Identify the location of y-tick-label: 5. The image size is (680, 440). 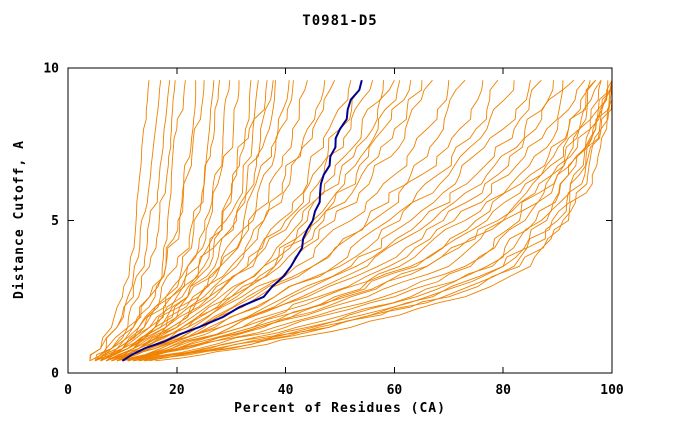
(55, 221).